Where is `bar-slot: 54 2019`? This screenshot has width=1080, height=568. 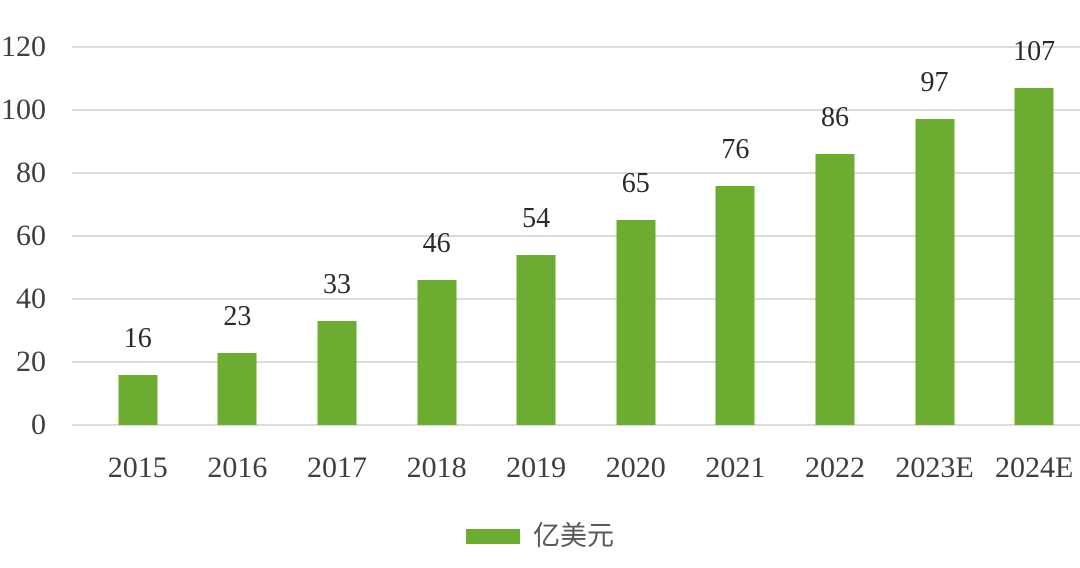
bar-slot: 54 2019 is located at coordinates (536, 264).